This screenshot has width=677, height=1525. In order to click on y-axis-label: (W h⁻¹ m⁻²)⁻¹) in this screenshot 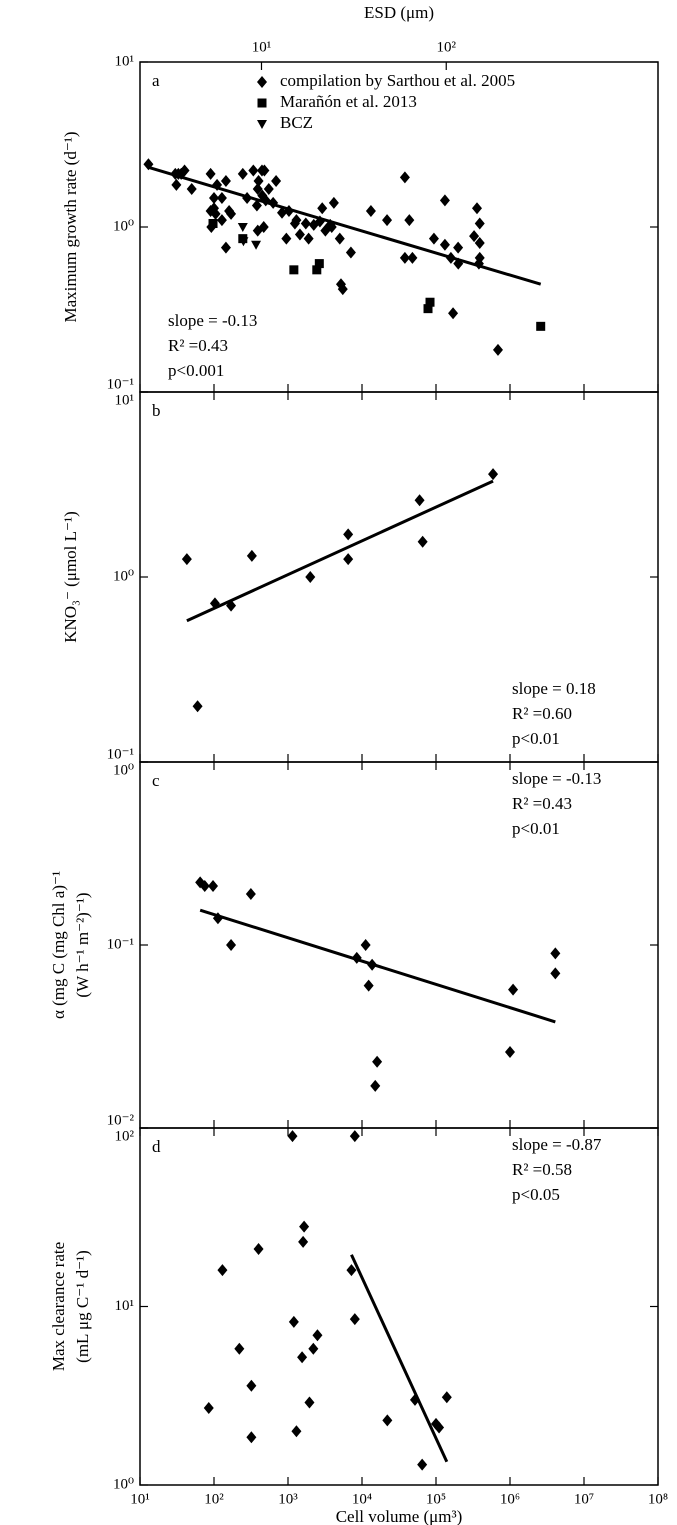, I will do `click(82, 944)`.